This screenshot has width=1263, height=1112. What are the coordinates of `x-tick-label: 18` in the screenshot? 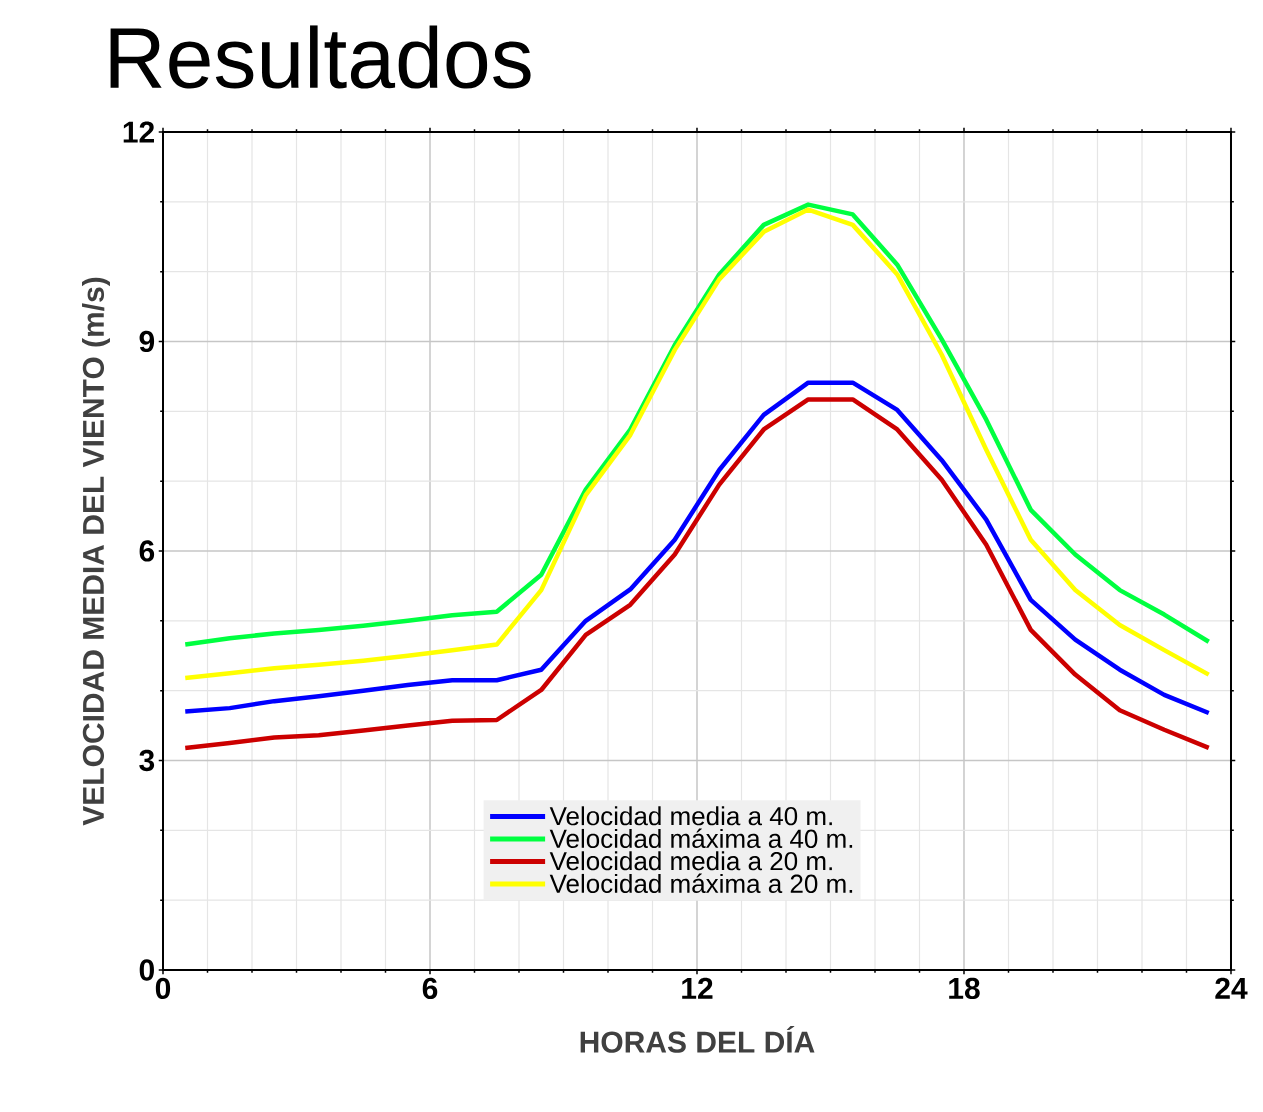 It's located at (964, 988).